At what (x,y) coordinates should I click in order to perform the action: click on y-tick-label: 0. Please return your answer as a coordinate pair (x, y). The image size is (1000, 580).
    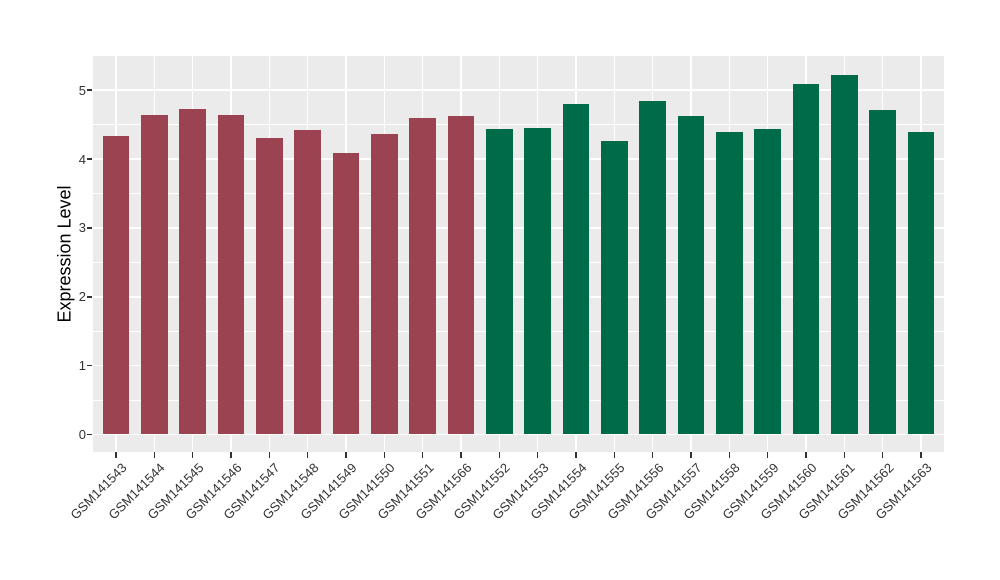
    Looking at the image, I should click on (82, 434).